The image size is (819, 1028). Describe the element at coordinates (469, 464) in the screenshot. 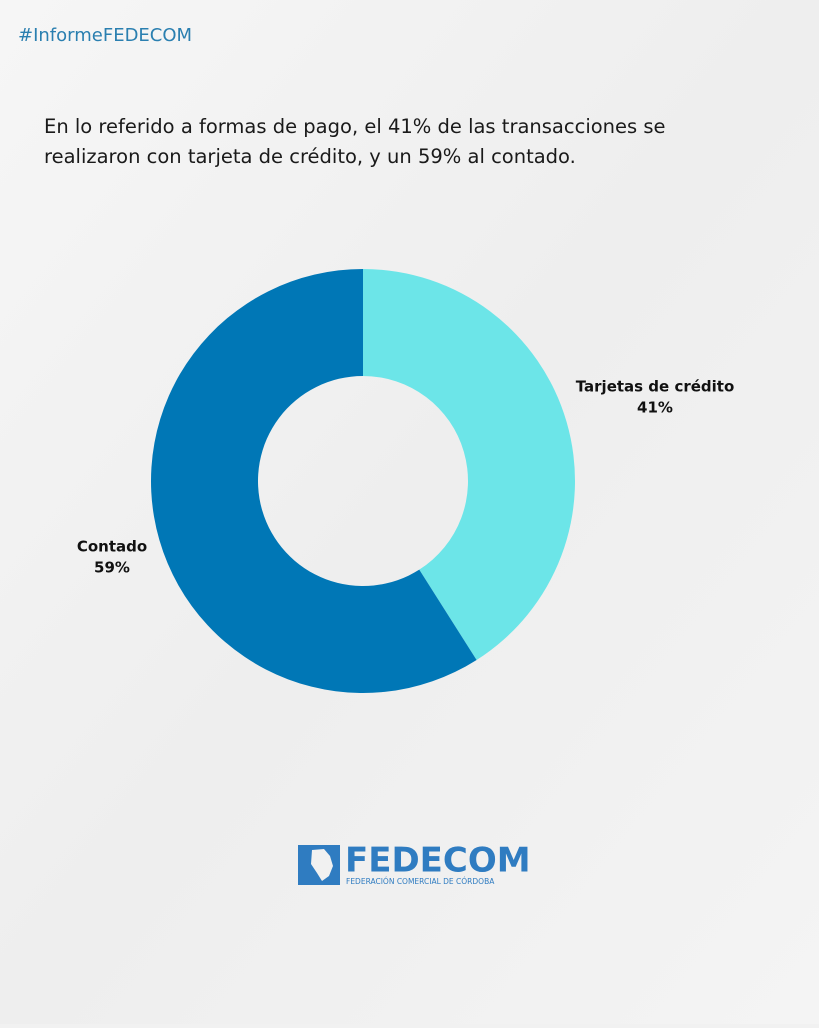

I see `slice` at that location.